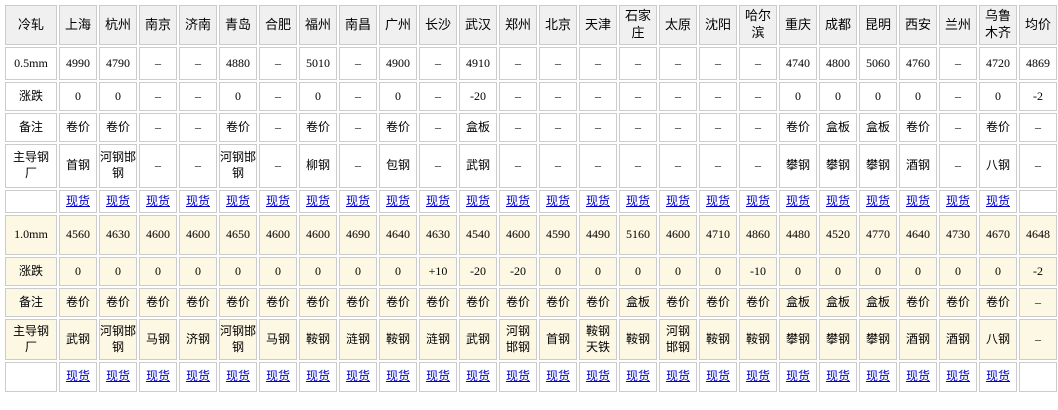  Describe the element at coordinates (998, 63) in the screenshot. I see `price-cell: 4720` at that location.